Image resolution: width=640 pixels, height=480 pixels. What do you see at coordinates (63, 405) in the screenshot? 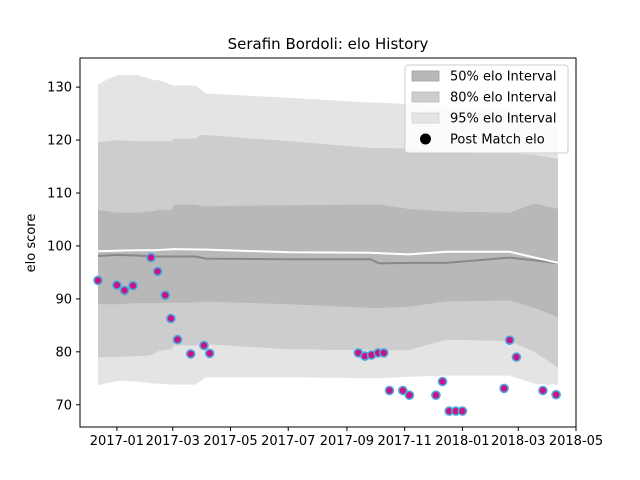
I see `y-tick-label: 70` at bounding box center [63, 405].